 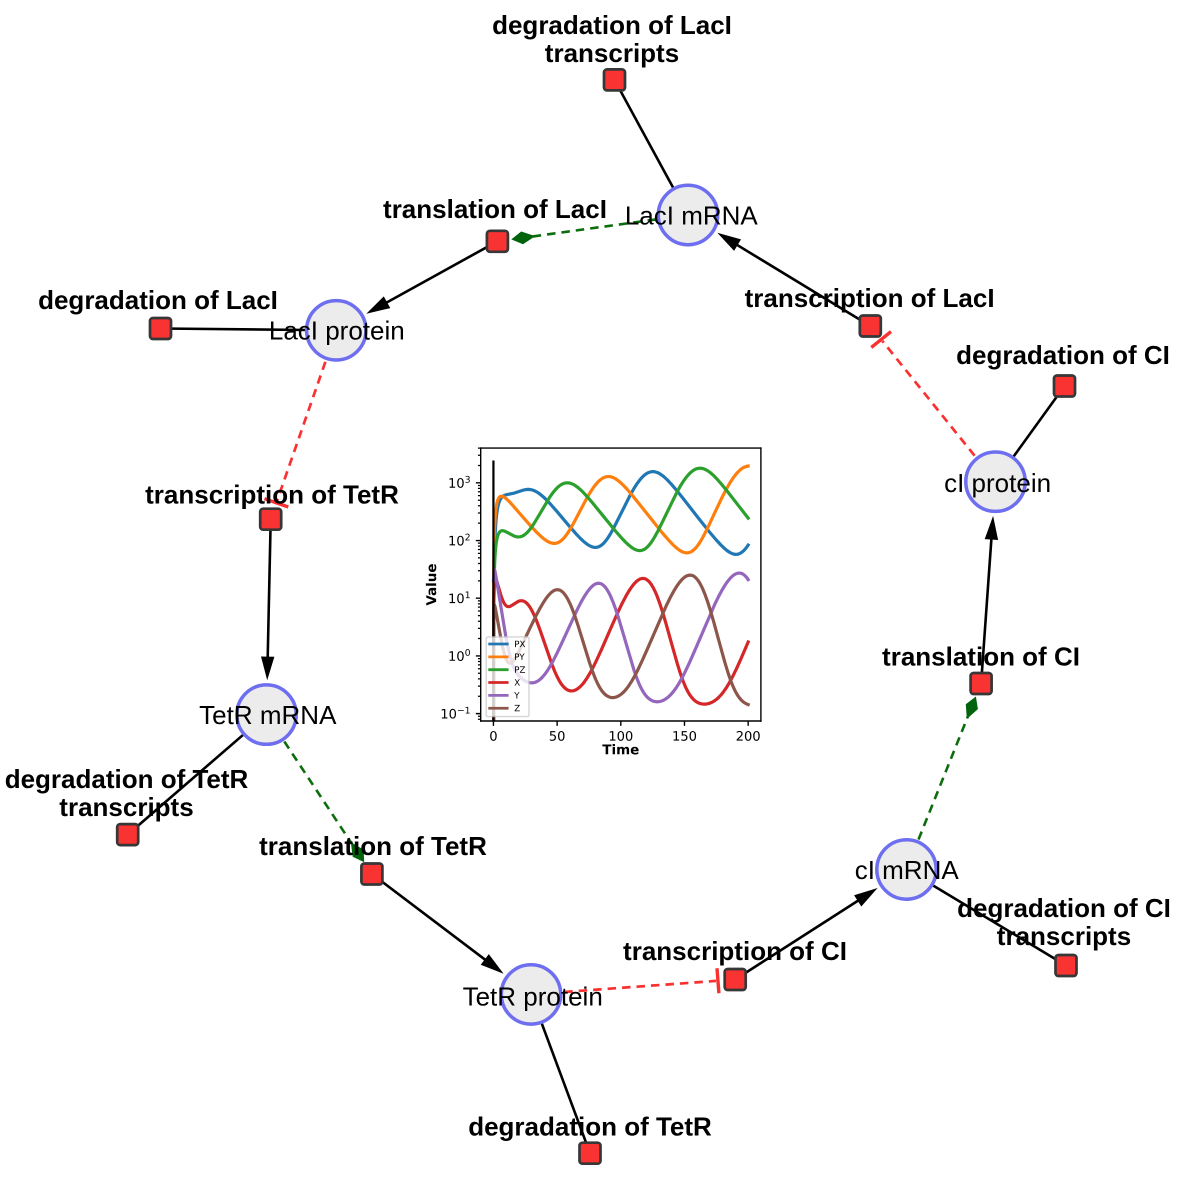 What do you see at coordinates (495, 209) in the screenshot?
I see `svg-text: translation of LacI` at bounding box center [495, 209].